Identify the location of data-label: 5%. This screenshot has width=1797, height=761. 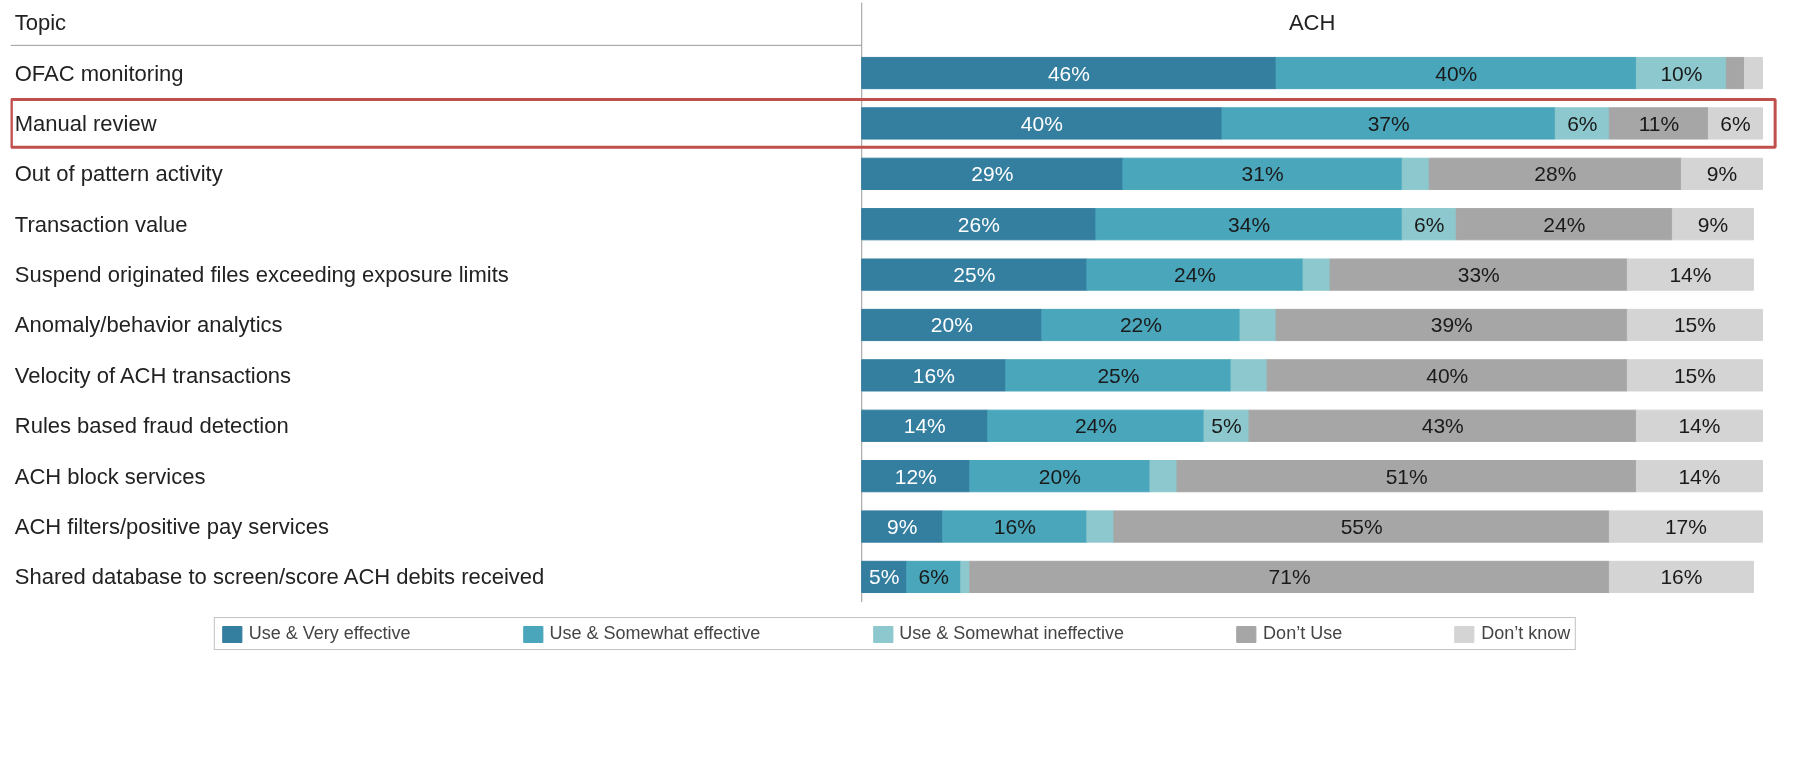
(884, 577).